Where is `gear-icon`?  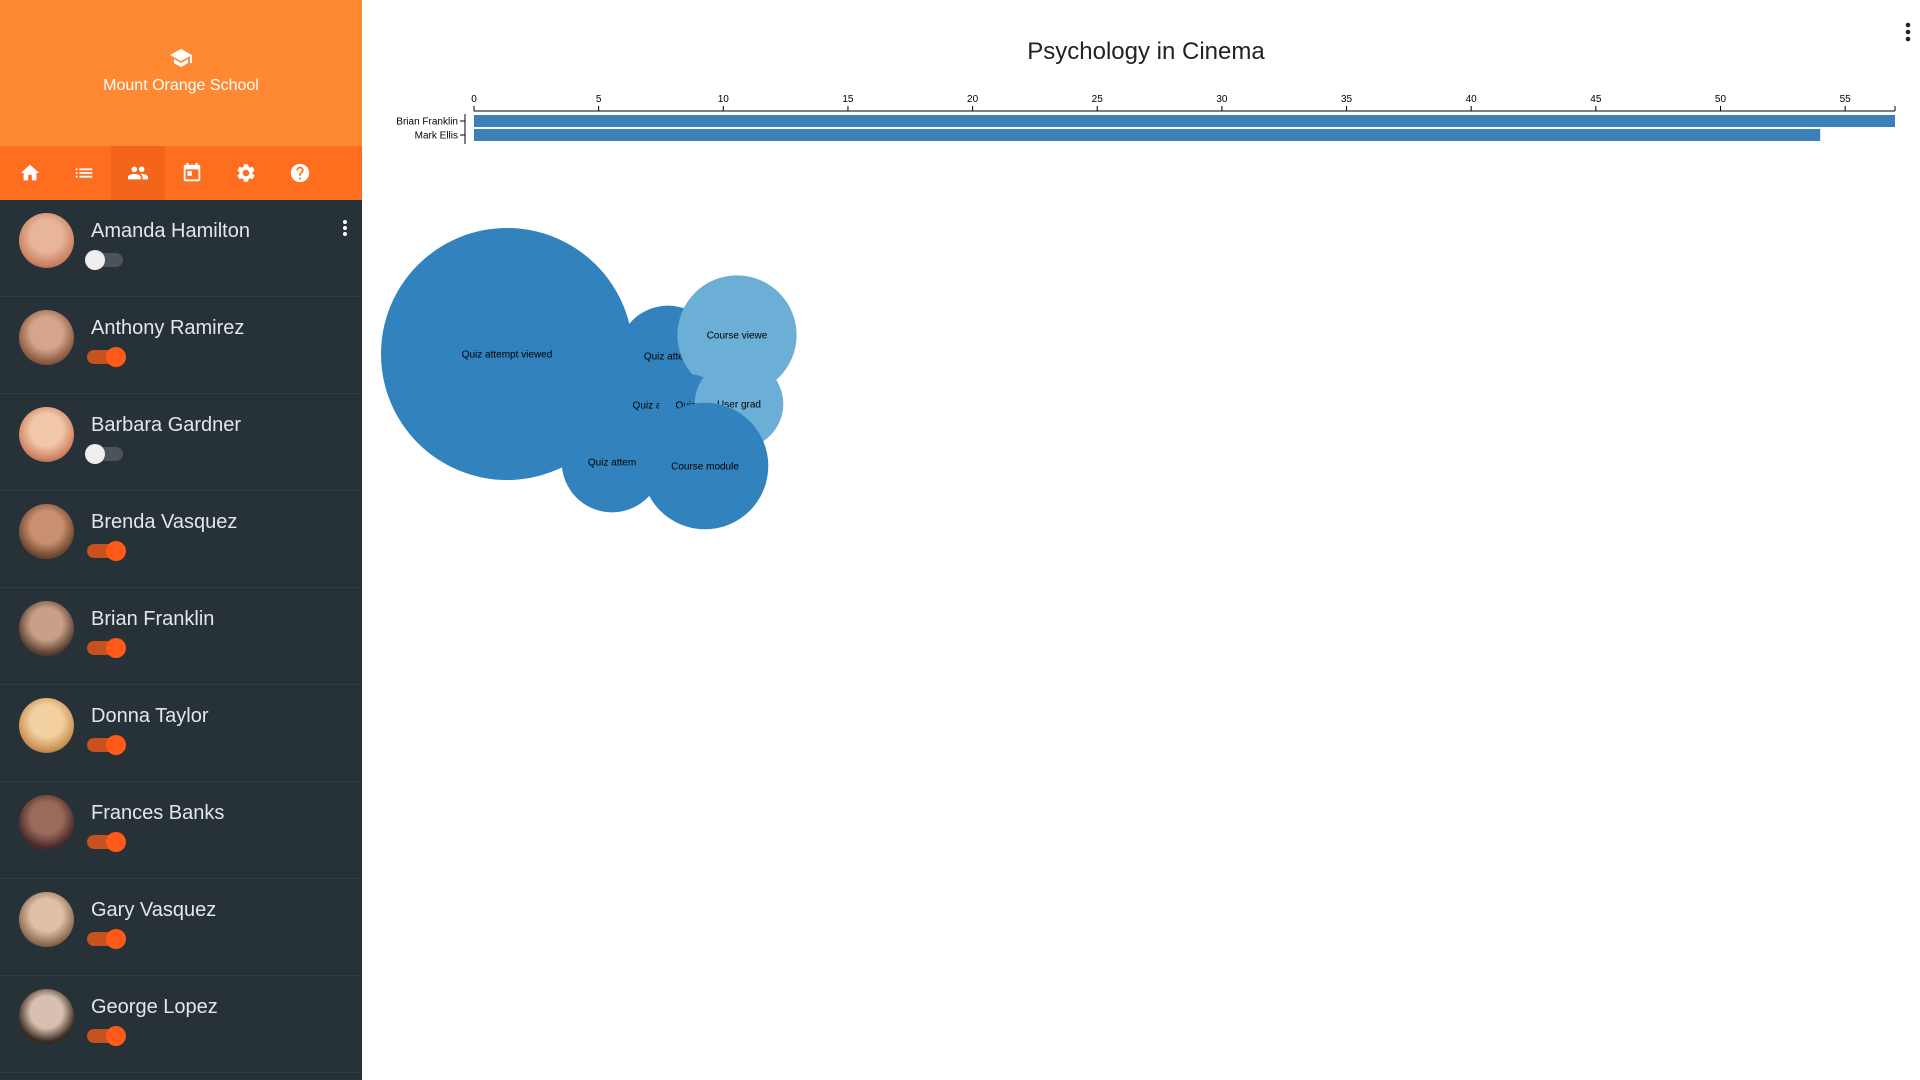
gear-icon is located at coordinates (246, 173).